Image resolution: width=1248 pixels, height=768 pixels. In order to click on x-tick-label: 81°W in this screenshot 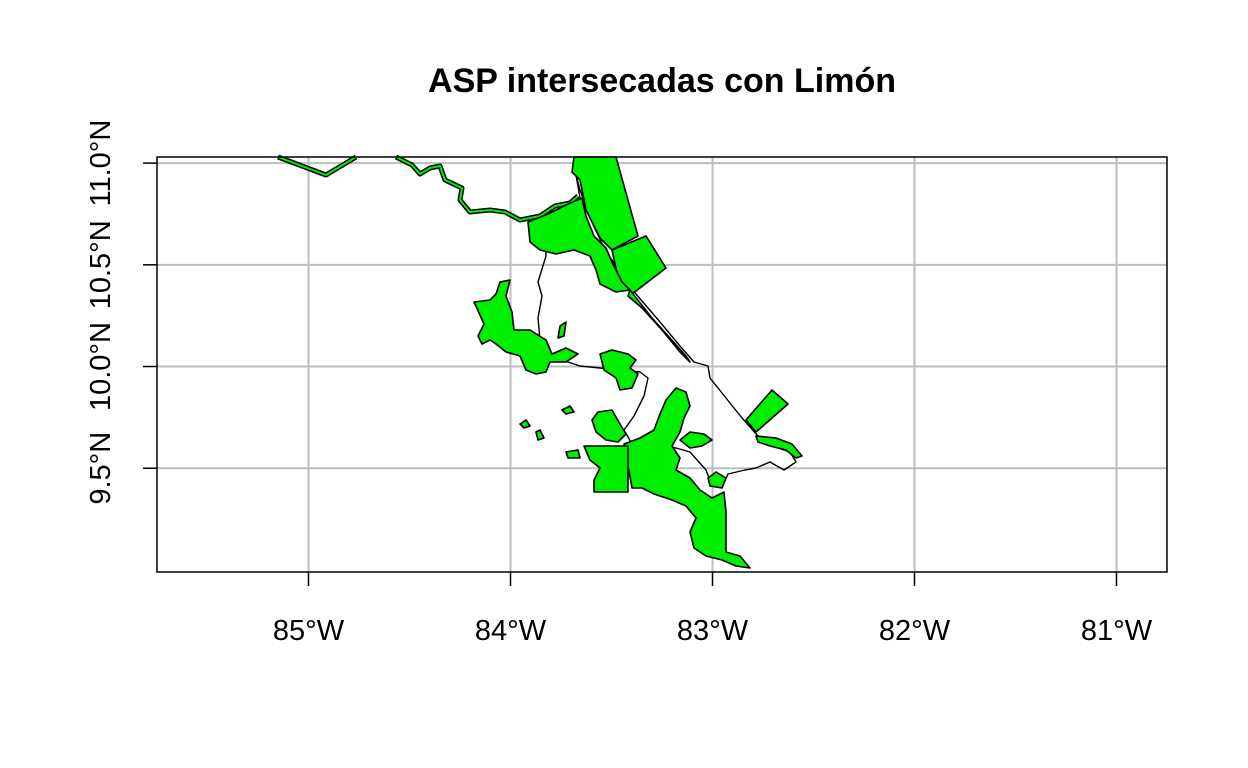, I will do `click(1117, 631)`.